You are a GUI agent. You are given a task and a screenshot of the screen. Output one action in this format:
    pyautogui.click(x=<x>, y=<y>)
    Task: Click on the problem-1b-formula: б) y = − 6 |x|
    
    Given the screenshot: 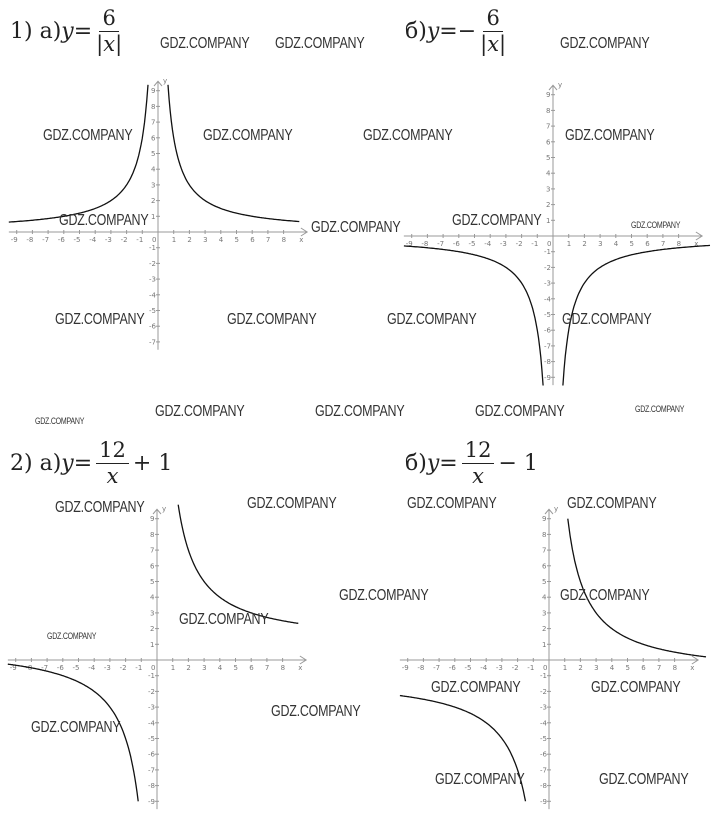 What is the action you would take?
    pyautogui.click(x=457, y=31)
    